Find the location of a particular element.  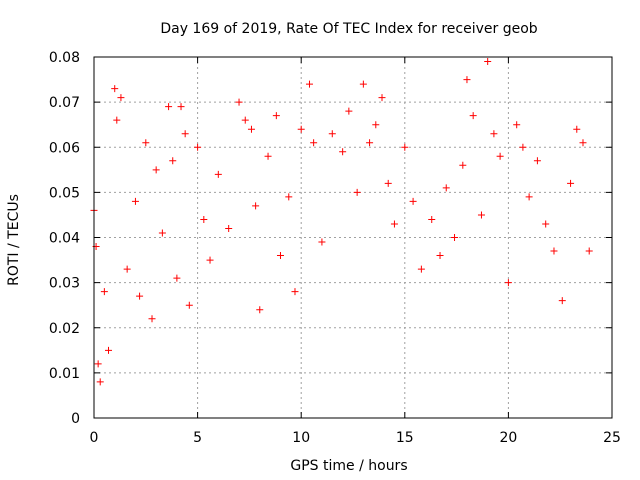

x-tick-label: 25 is located at coordinates (612, 438).